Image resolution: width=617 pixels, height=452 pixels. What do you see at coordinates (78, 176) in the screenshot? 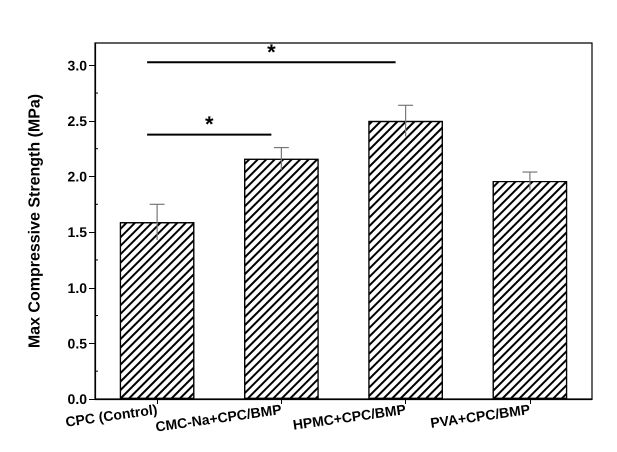
I see `y-tick-label: 2.0` at bounding box center [78, 176].